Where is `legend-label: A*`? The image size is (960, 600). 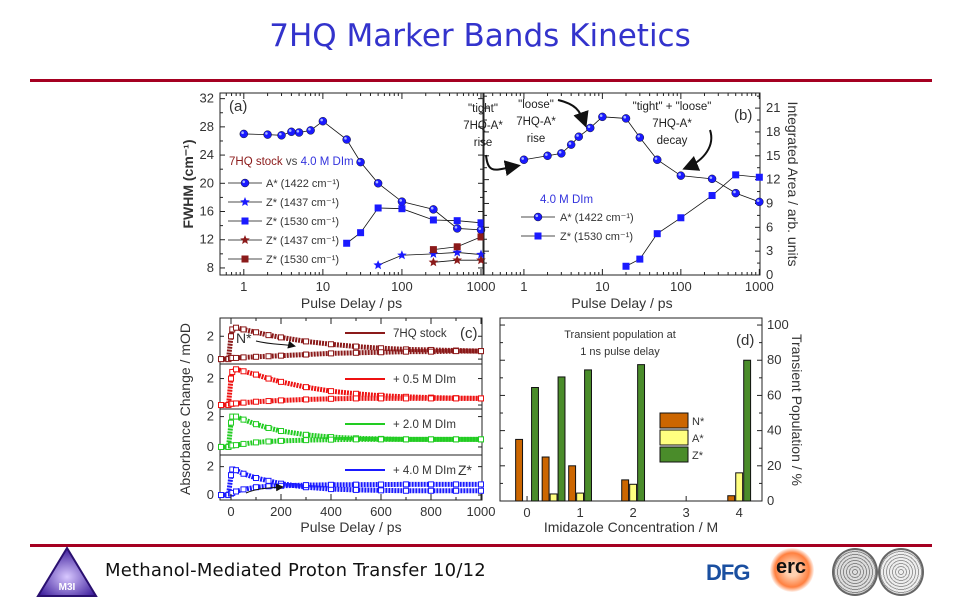 legend-label: A* is located at coordinates (698, 439).